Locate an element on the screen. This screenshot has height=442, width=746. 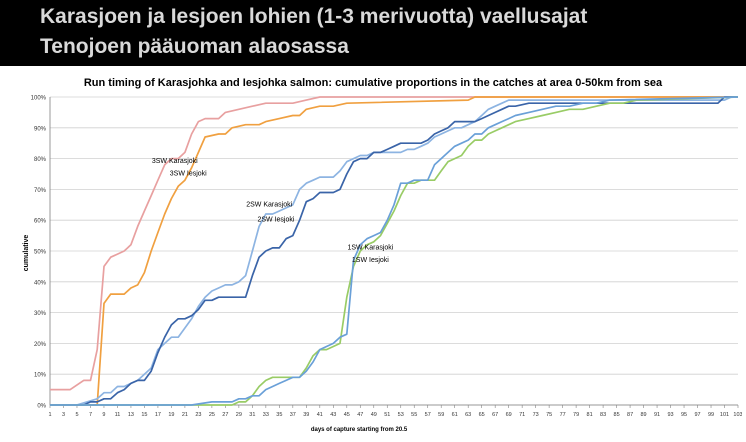
x-tick-label: 55 is located at coordinates (414, 415).